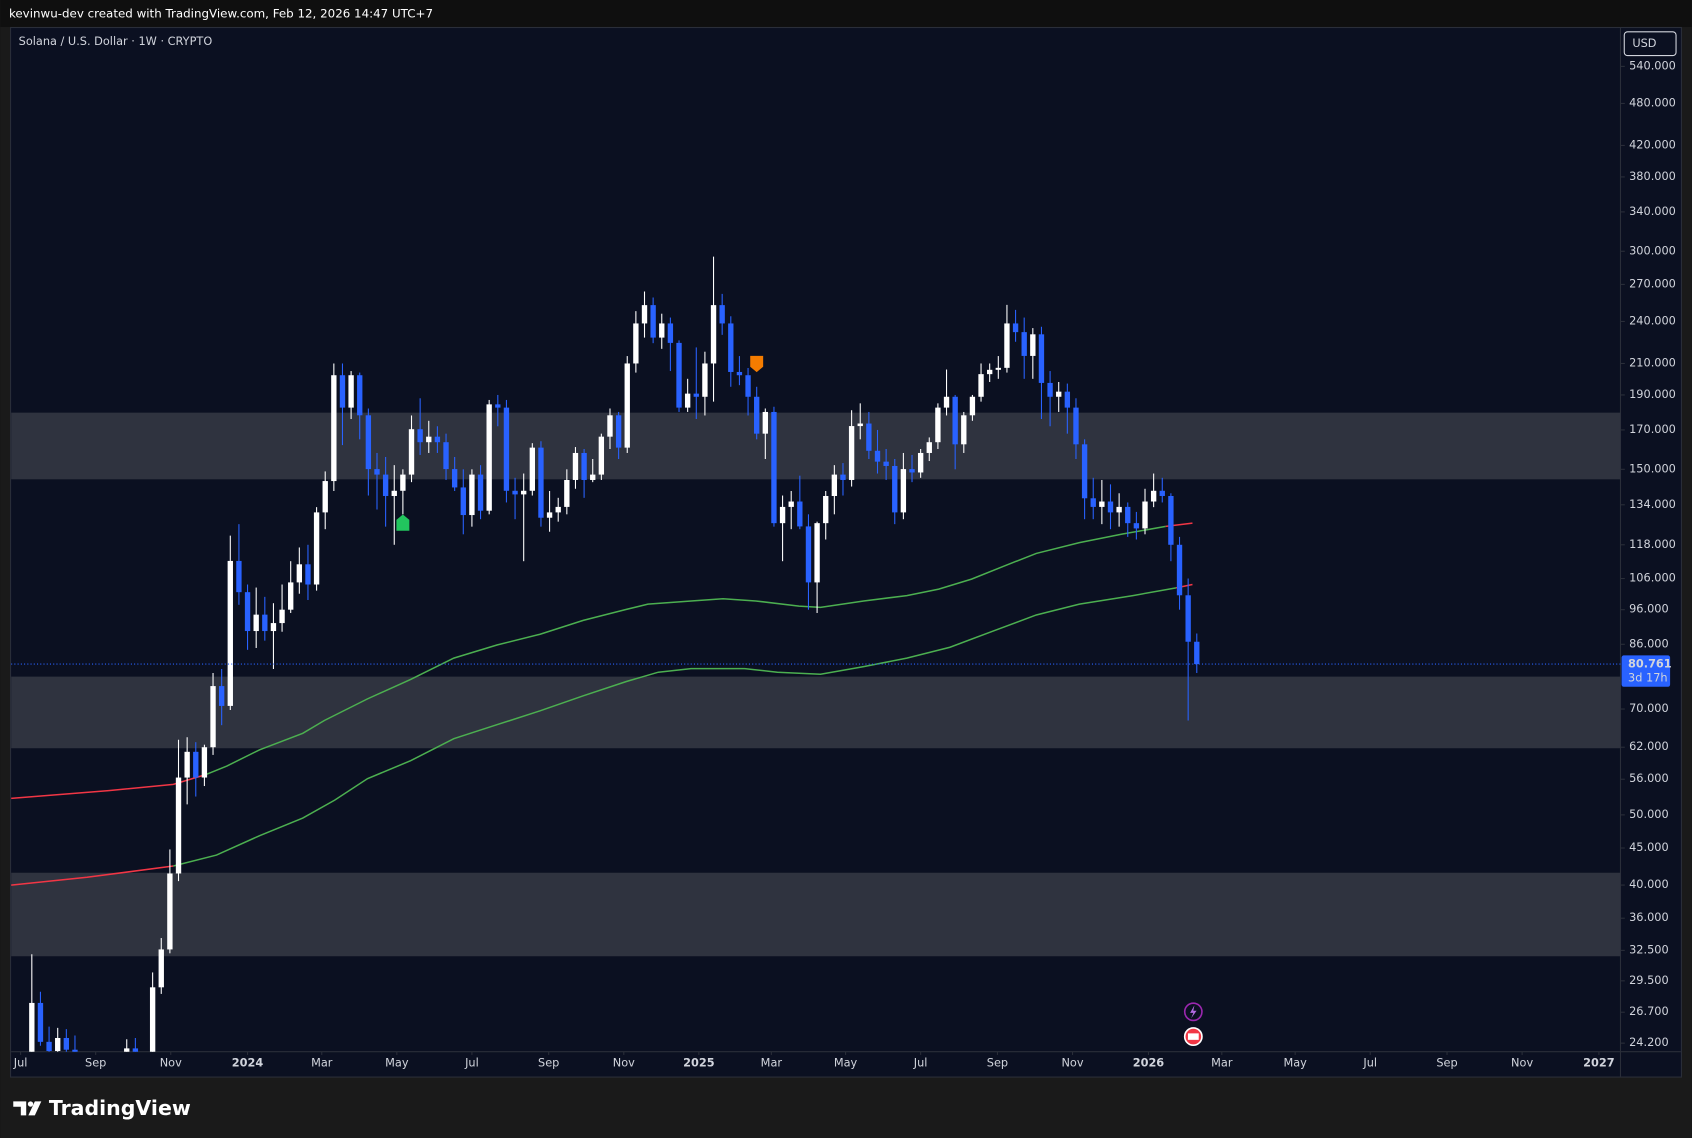  What do you see at coordinates (1646, 671) in the screenshot?
I see `last-price-box` at bounding box center [1646, 671].